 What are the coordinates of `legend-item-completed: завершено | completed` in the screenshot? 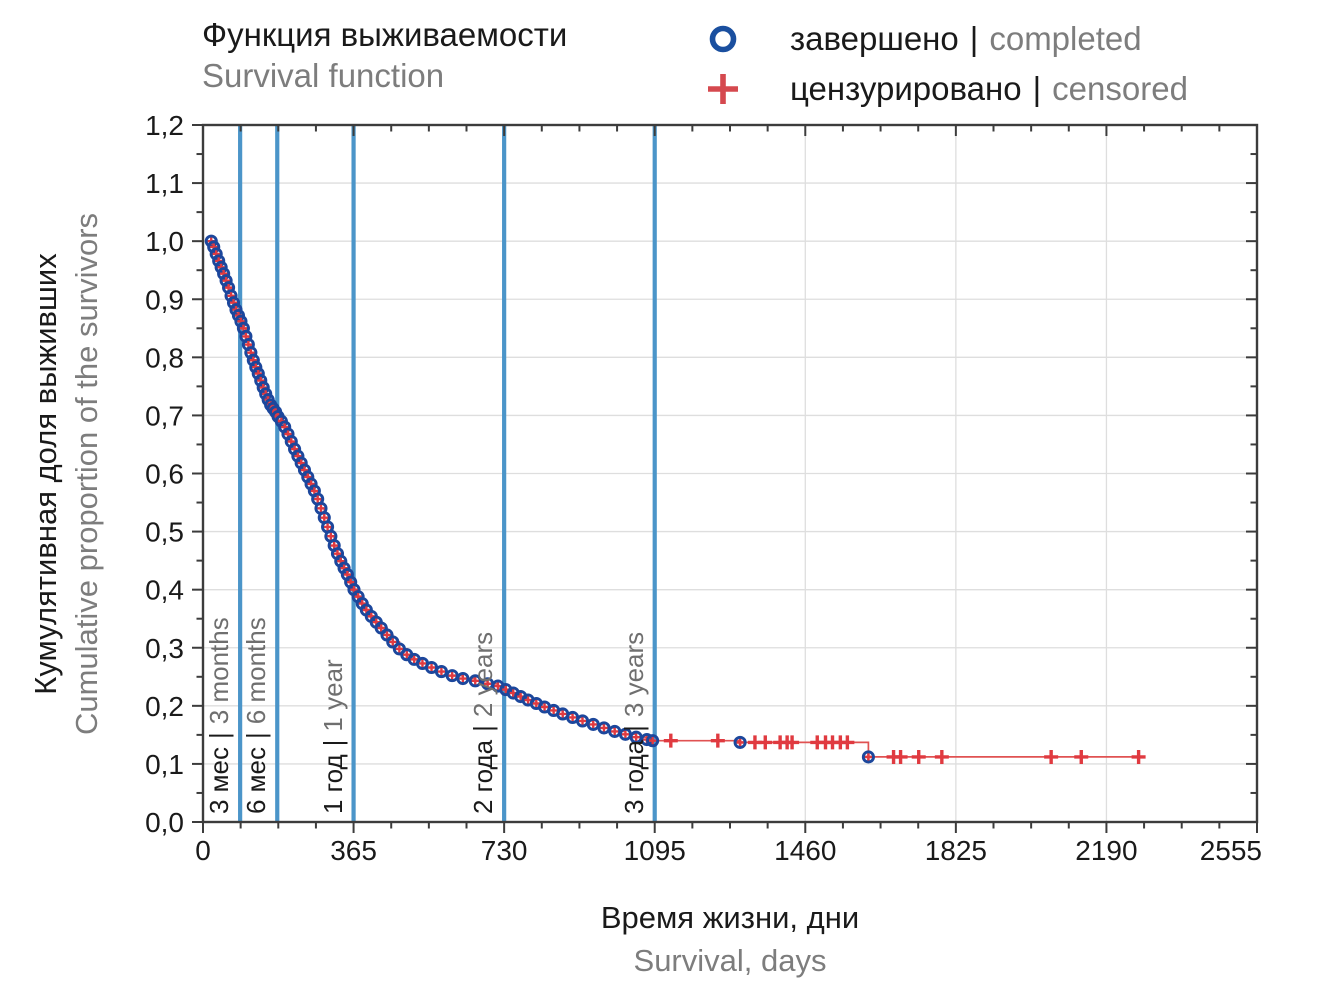 It's located at (943, 39).